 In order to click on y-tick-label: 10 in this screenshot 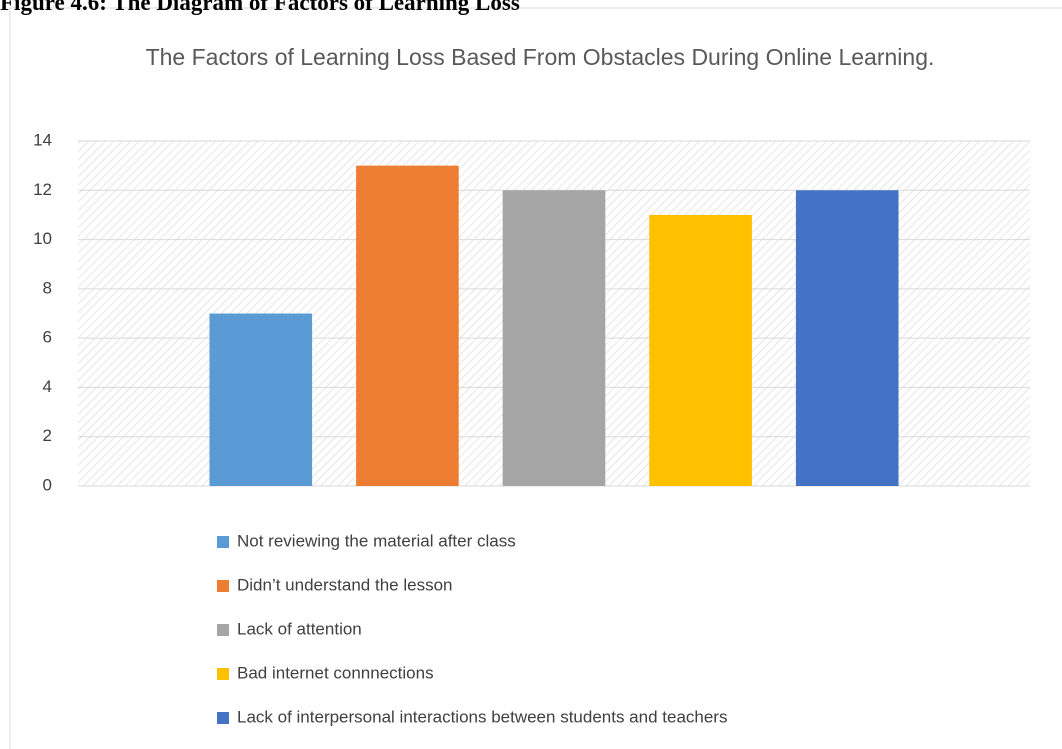, I will do `click(42, 238)`.